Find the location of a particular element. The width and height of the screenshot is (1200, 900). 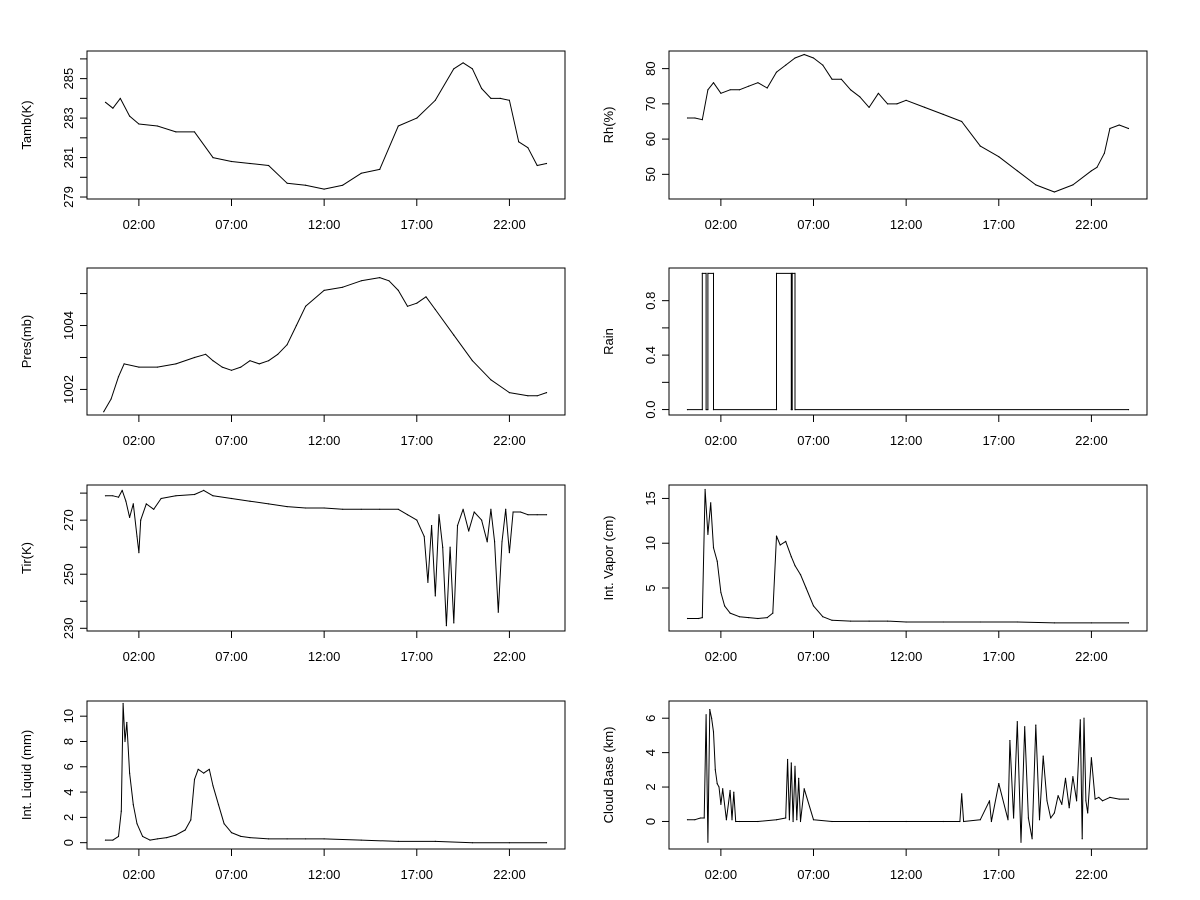

y-tick-label: 281 is located at coordinates (68, 158).